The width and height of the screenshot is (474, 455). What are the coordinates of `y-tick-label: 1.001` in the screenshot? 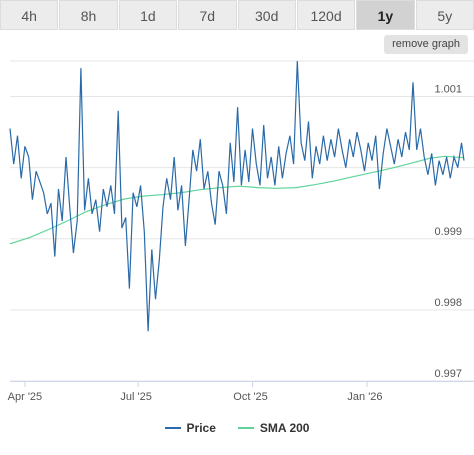 It's located at (448, 90).